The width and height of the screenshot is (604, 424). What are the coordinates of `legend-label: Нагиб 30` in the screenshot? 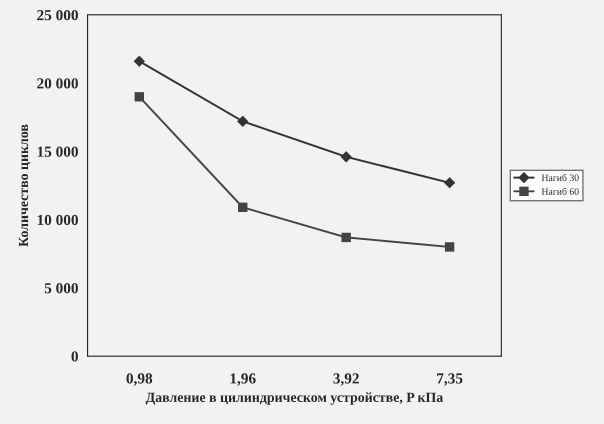 It's located at (560, 178).